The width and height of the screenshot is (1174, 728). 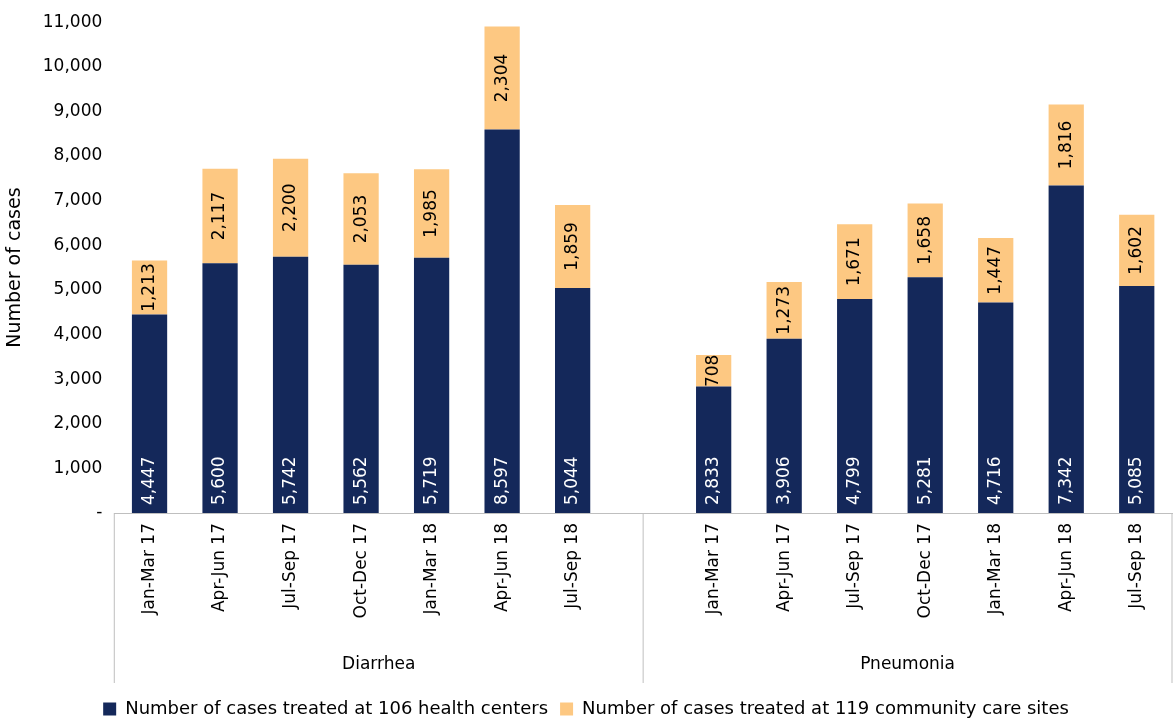 What do you see at coordinates (72, 65) in the screenshot?
I see `y-tick-label: 10,000` at bounding box center [72, 65].